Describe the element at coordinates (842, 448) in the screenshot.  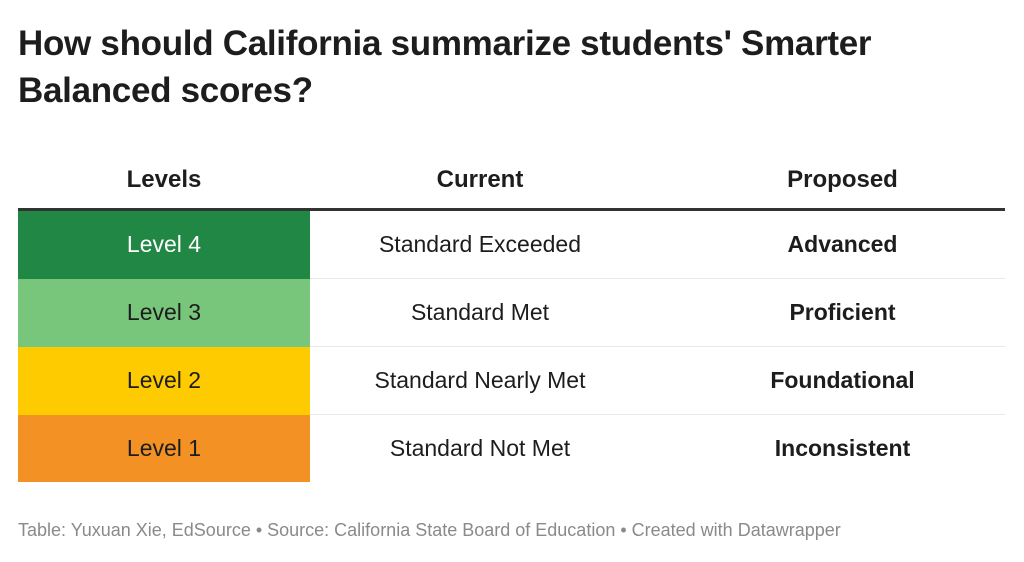
I see `proposed-cell: Inconsistent` at that location.